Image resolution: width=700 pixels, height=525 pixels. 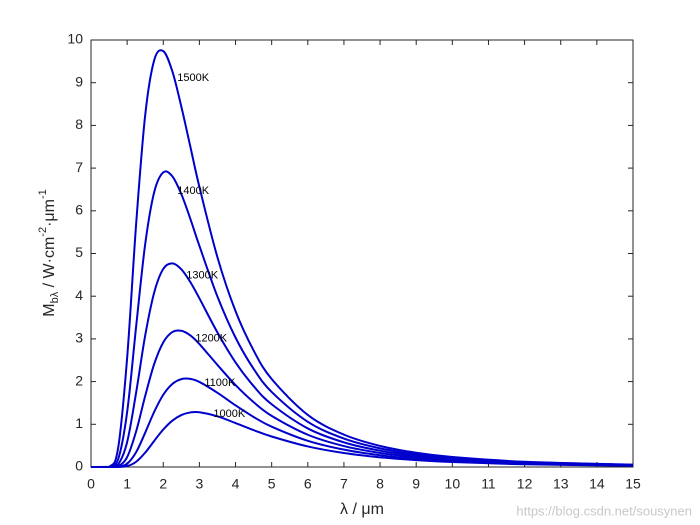 What do you see at coordinates (127, 484) in the screenshot?
I see `x-tick-label: 1` at bounding box center [127, 484].